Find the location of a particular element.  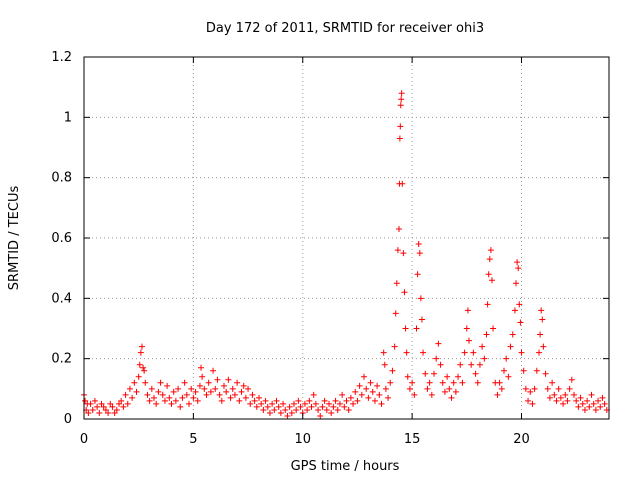

x-axis-label: GPS time / hours is located at coordinates (345, 466).